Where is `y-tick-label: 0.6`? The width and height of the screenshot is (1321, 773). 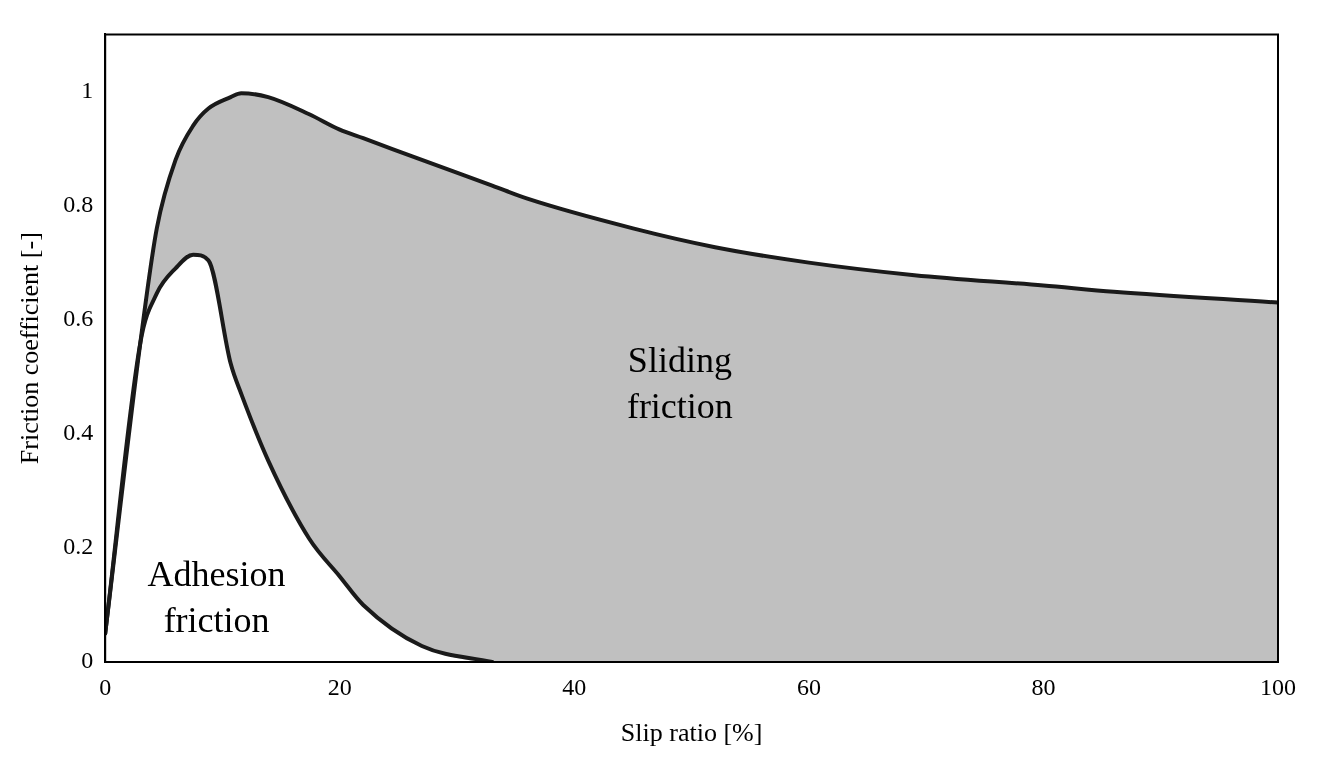
y-tick-label: 0.6 is located at coordinates (78, 317).